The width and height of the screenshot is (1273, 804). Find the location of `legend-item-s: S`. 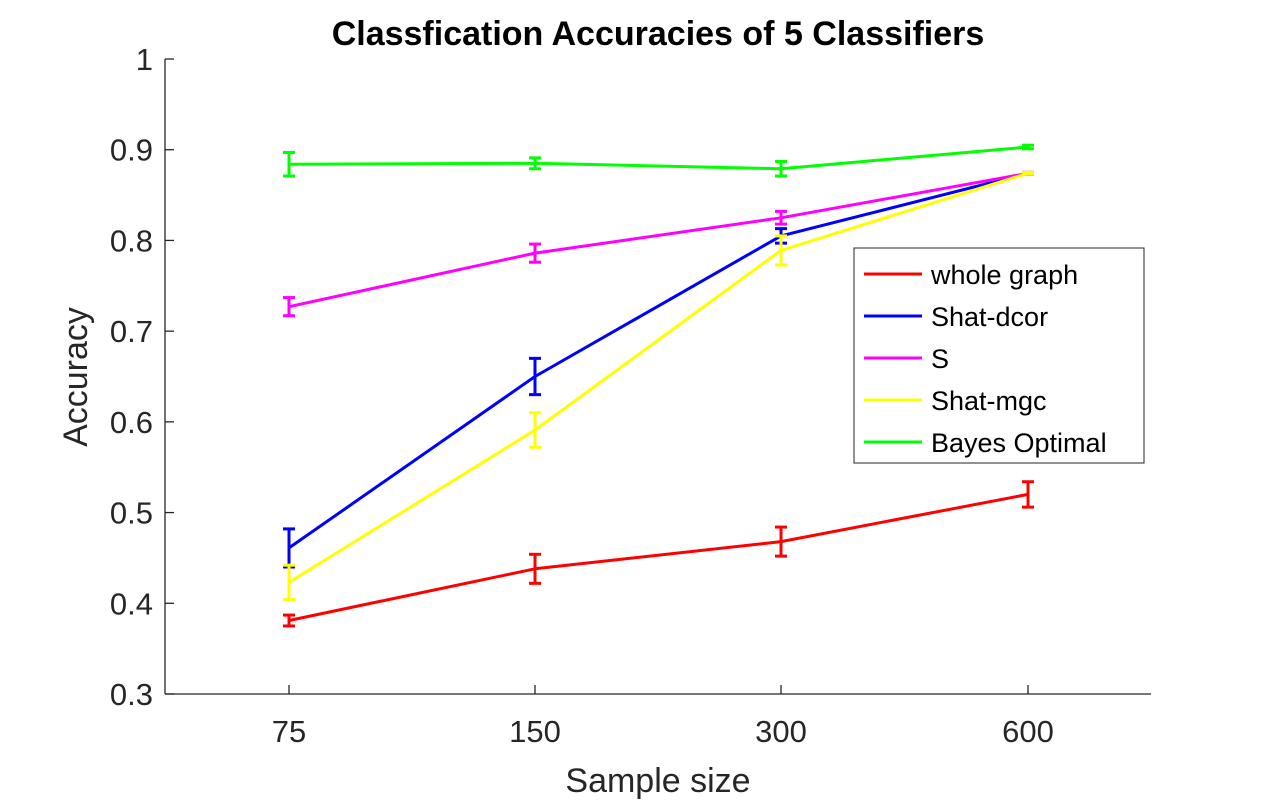

legend-item-s: S is located at coordinates (906, 359).